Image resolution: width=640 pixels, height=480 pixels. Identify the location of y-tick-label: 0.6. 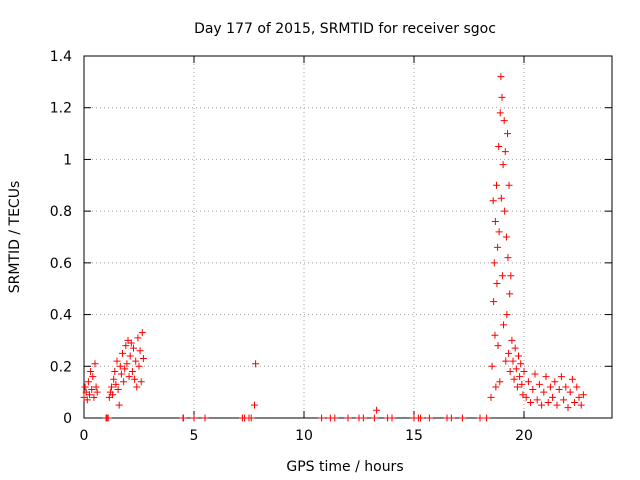
(61, 264).